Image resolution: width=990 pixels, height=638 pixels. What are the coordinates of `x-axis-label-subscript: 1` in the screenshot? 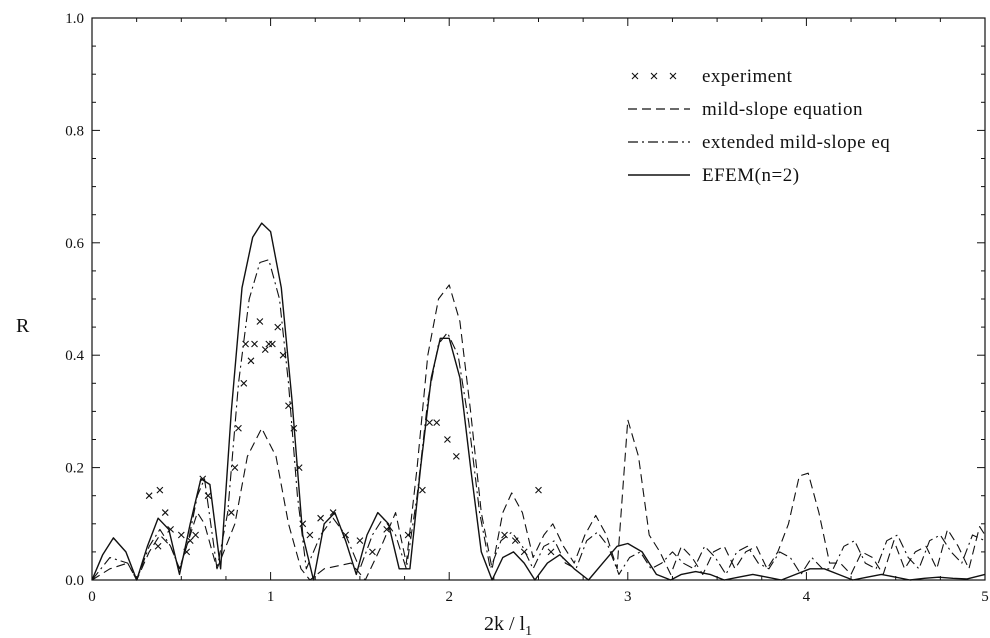 It's located at (528, 631).